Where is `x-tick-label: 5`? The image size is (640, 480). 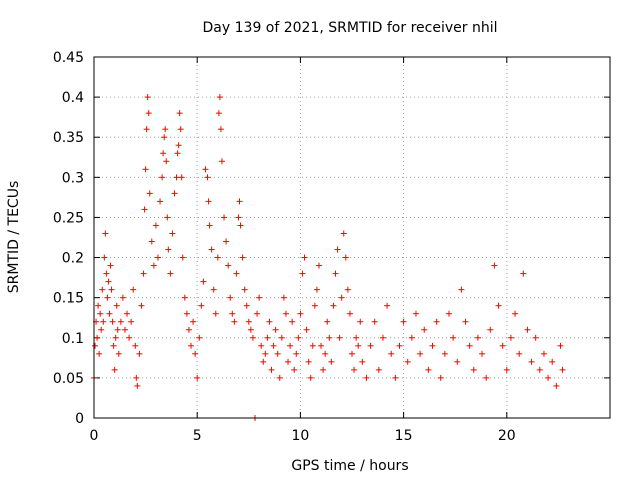 x-tick-label: 5 is located at coordinates (197, 436).